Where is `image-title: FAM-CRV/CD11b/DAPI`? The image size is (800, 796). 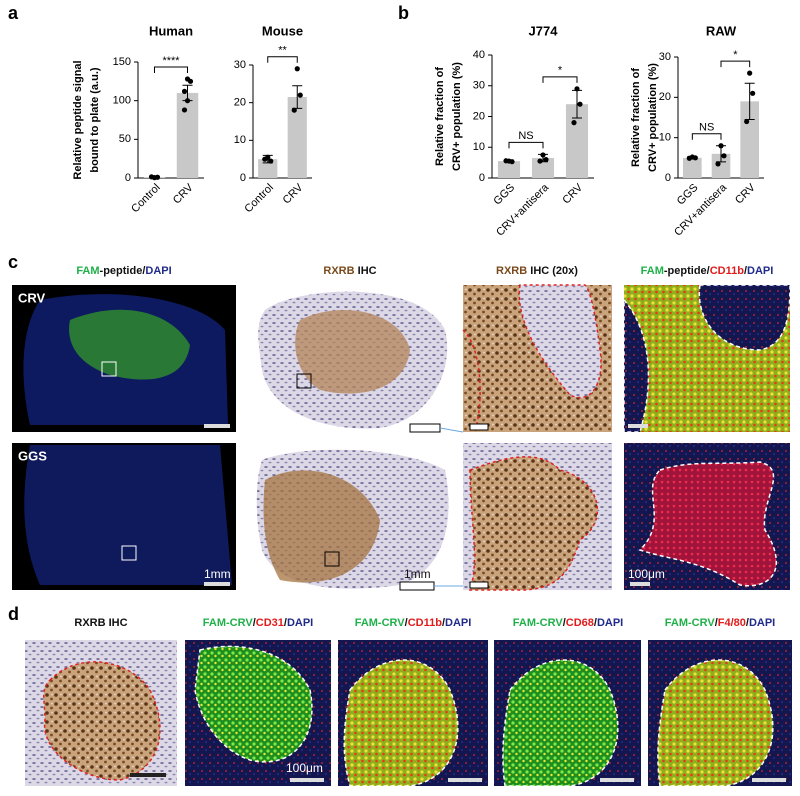
image-title: FAM-CRV/CD11b/DAPI is located at coordinates (413, 623).